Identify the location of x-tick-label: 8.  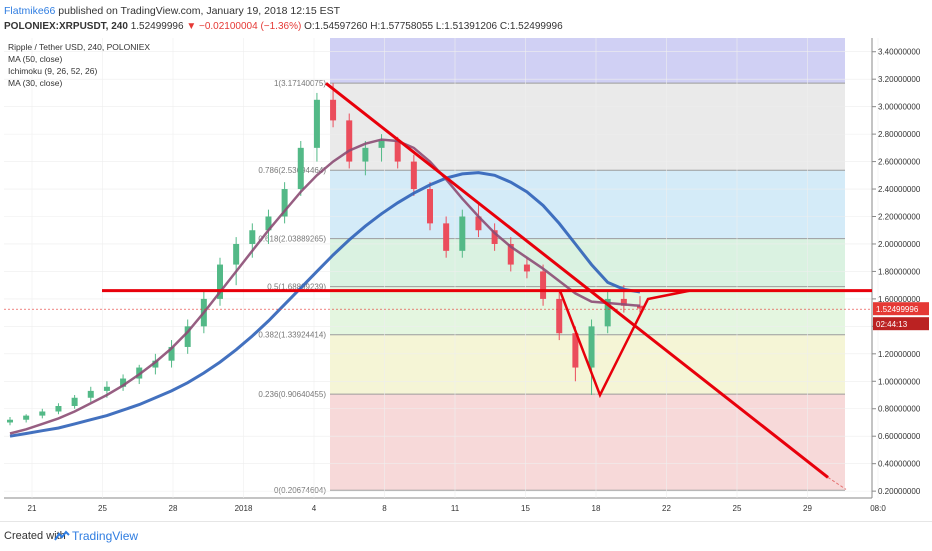
(384, 508).